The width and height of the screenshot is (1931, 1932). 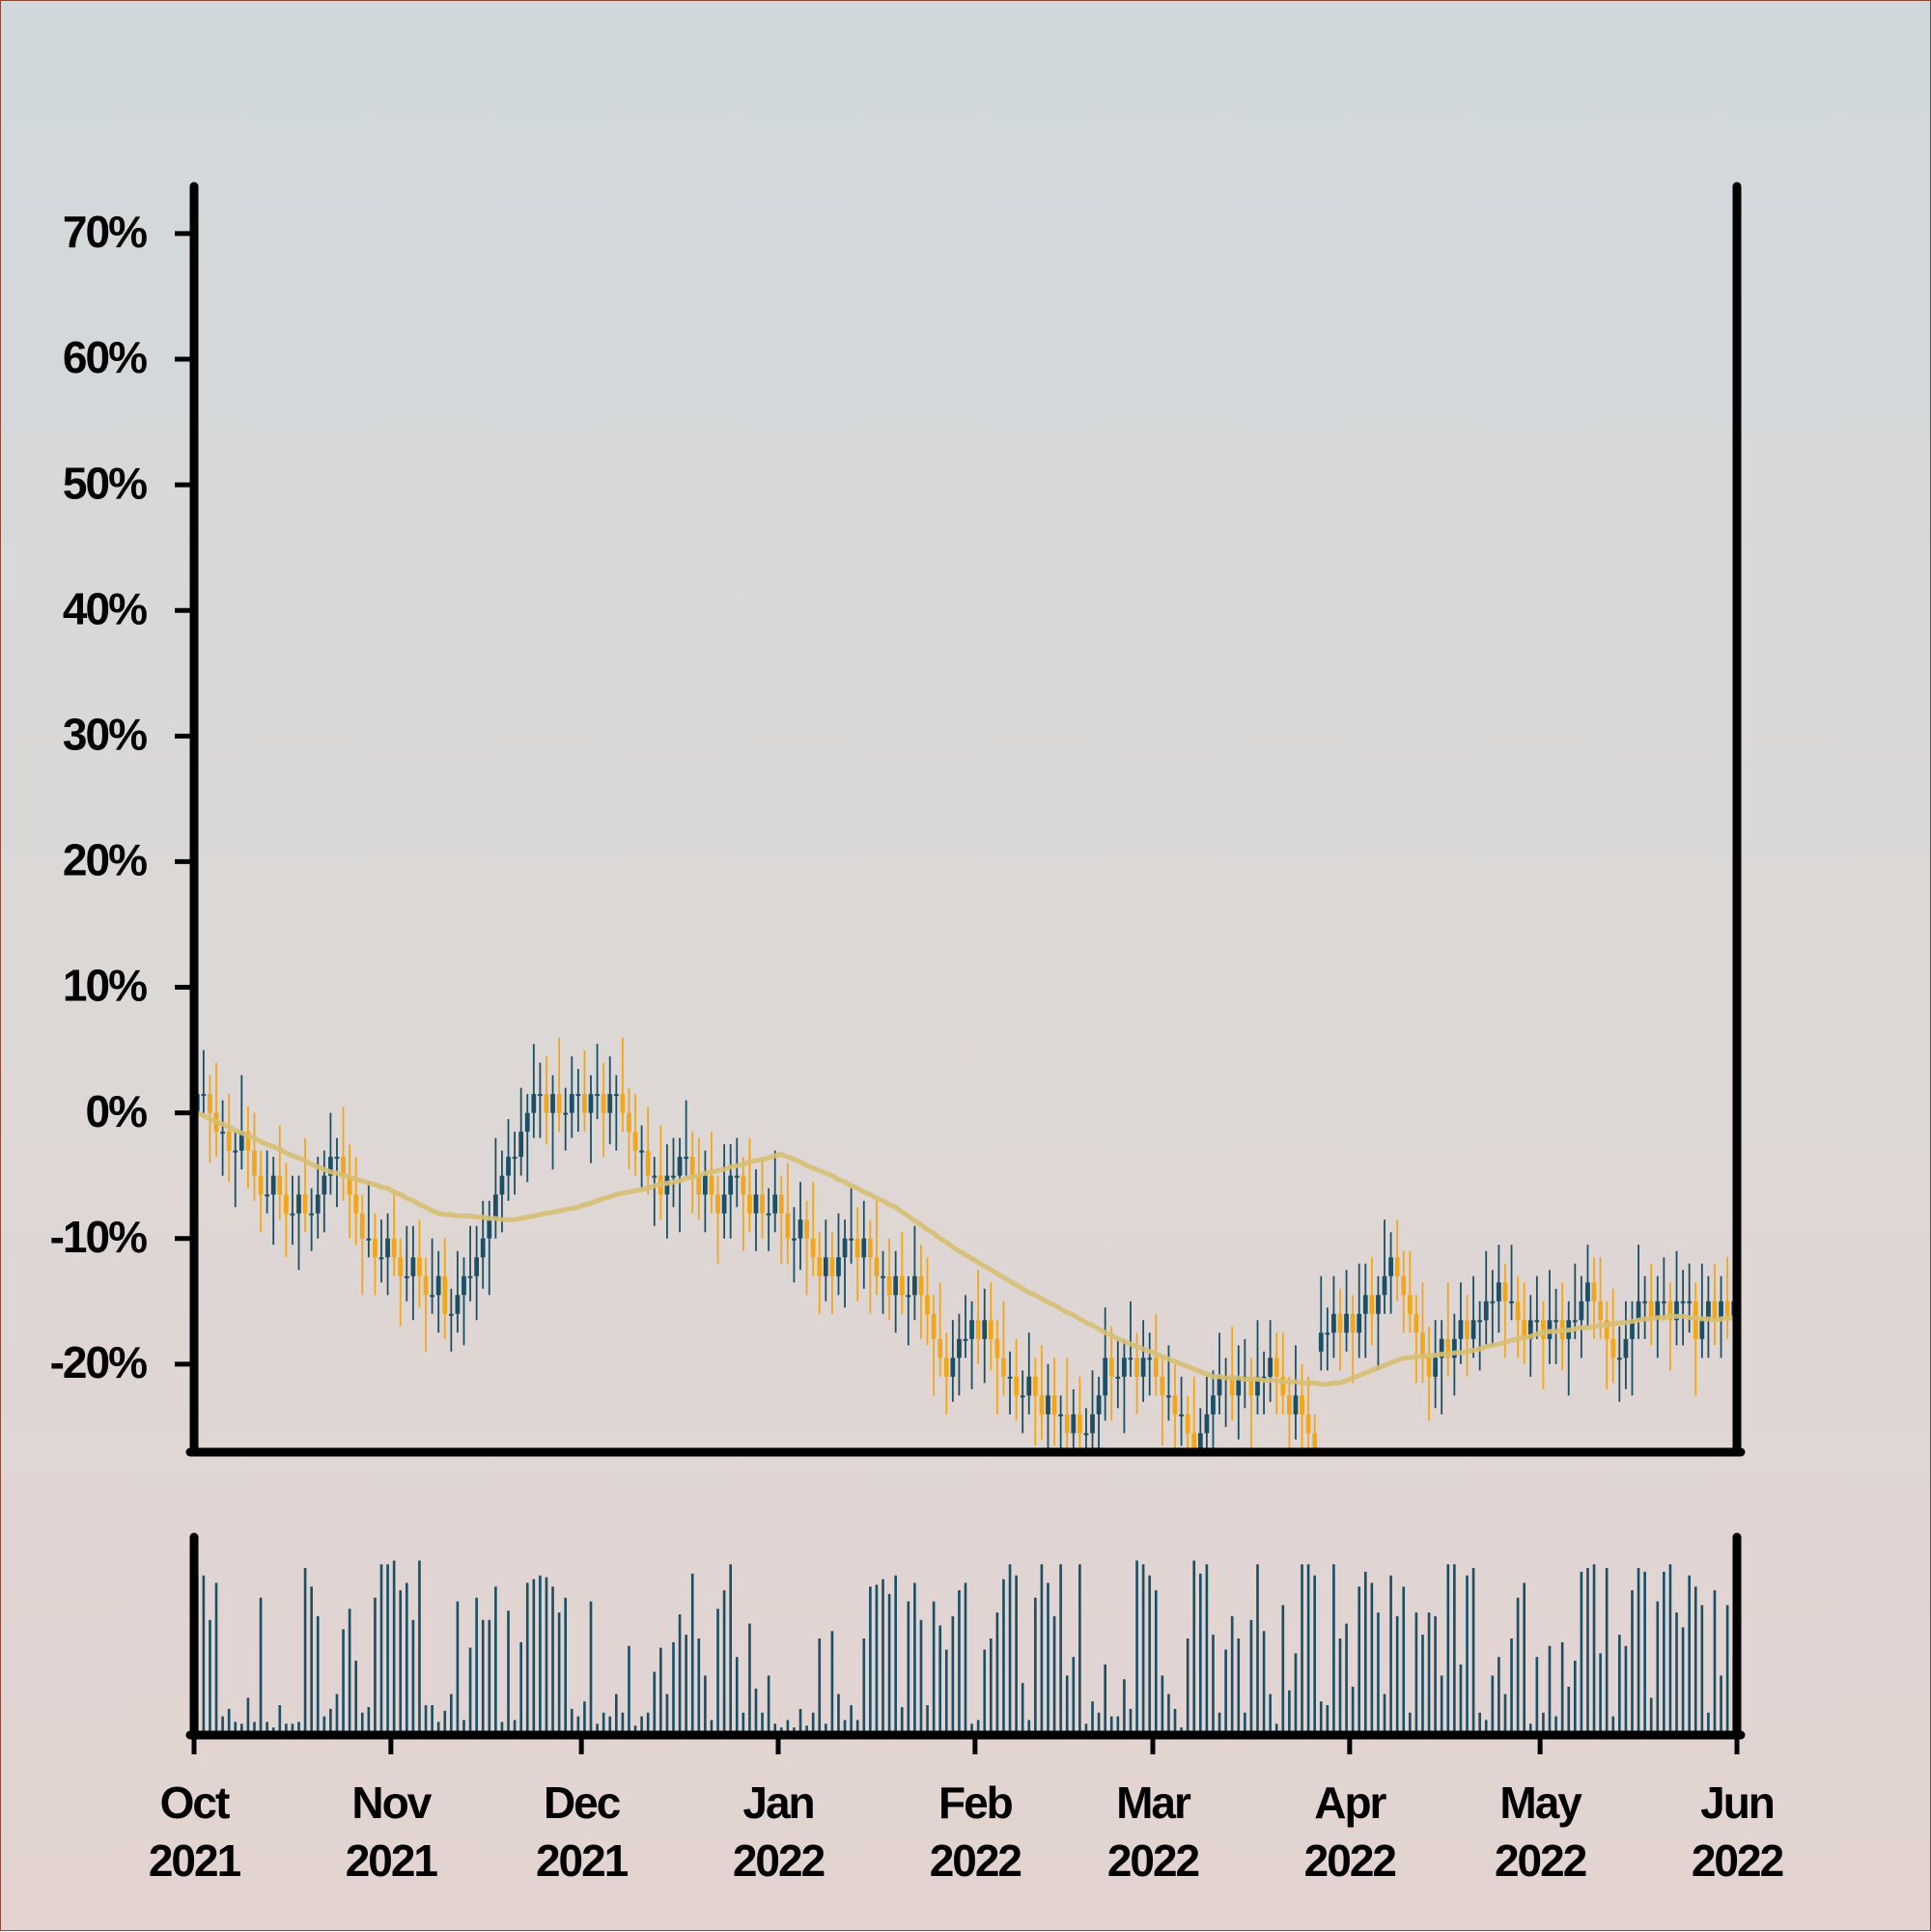 I want to click on x-tick-label: Oct 2021, so click(x=194, y=1832).